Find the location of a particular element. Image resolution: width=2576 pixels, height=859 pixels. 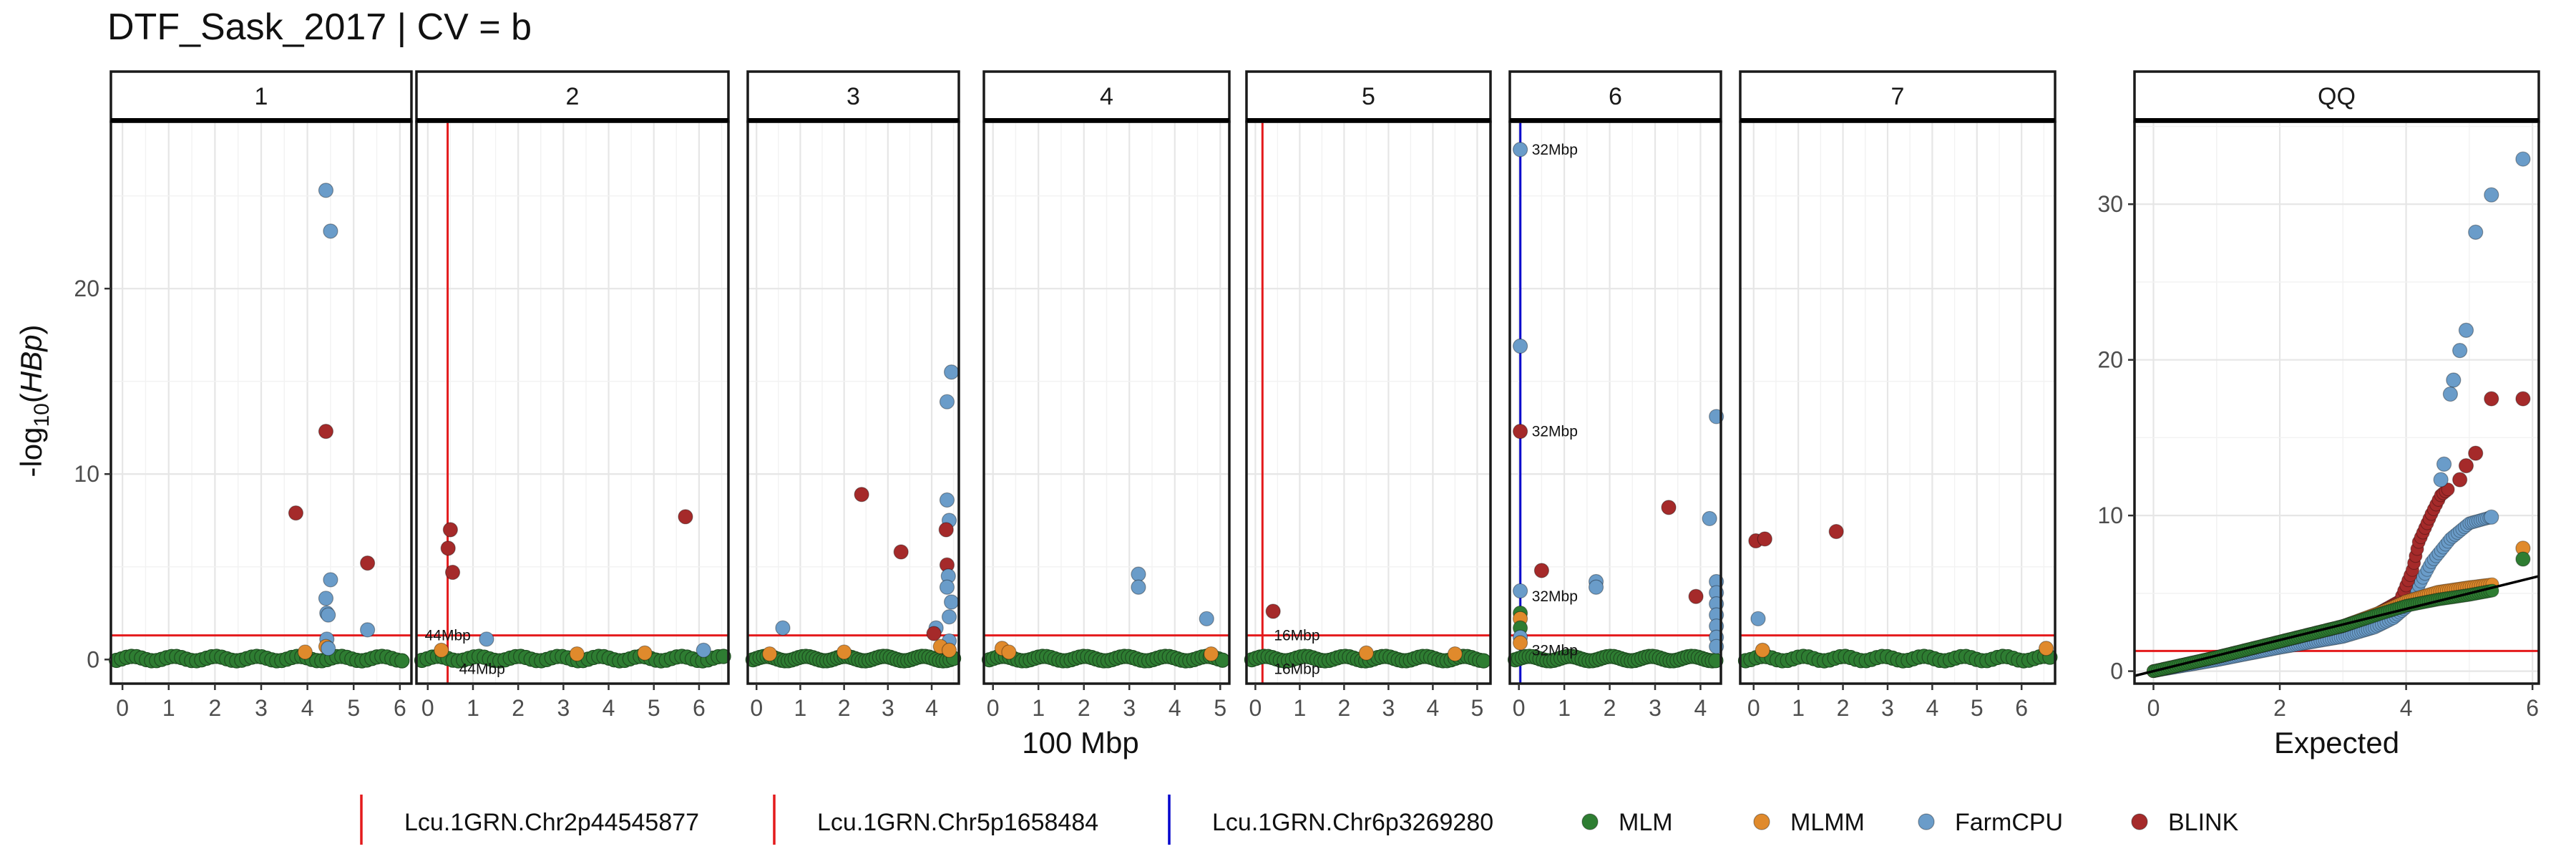

panel-QQ: QQ 0 2 4 6 0 10 20 30 is located at coordinates (2318, 395).